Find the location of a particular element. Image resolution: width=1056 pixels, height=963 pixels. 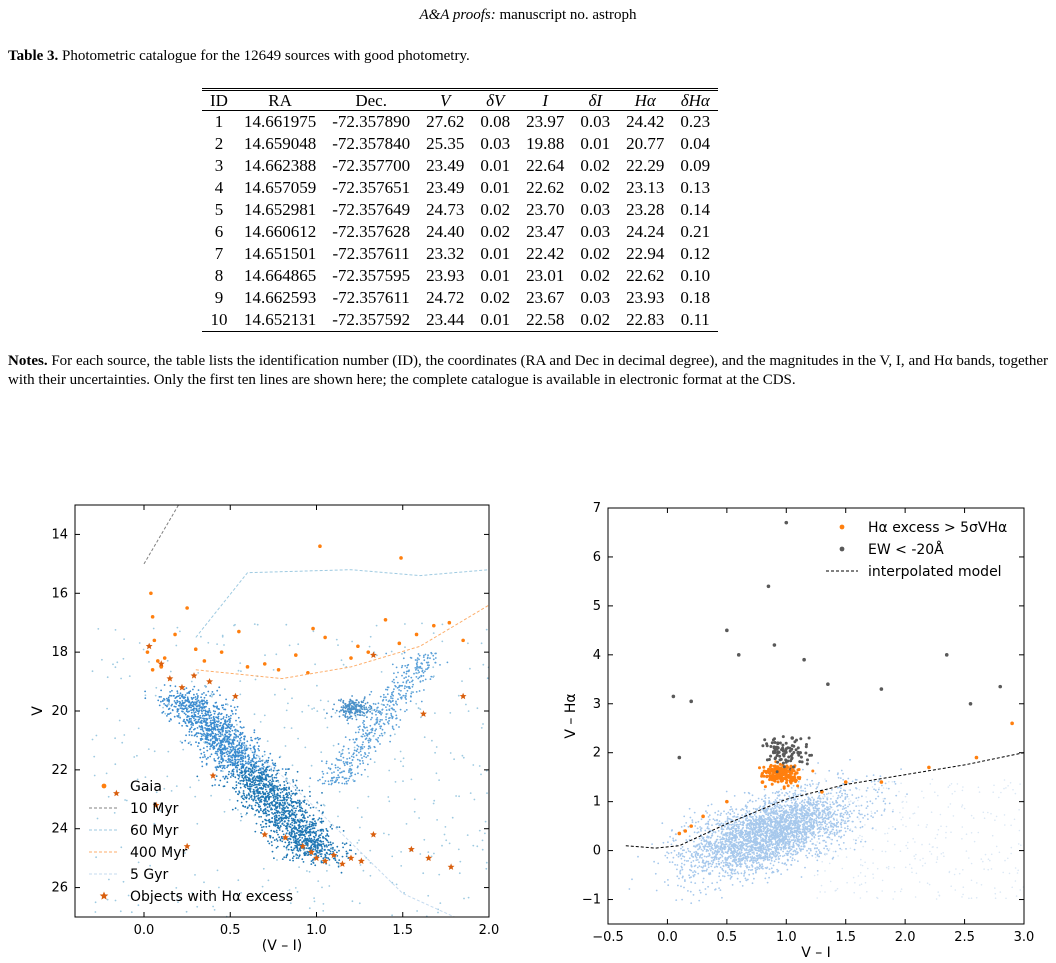

table-cell: 7 is located at coordinates (219, 253).